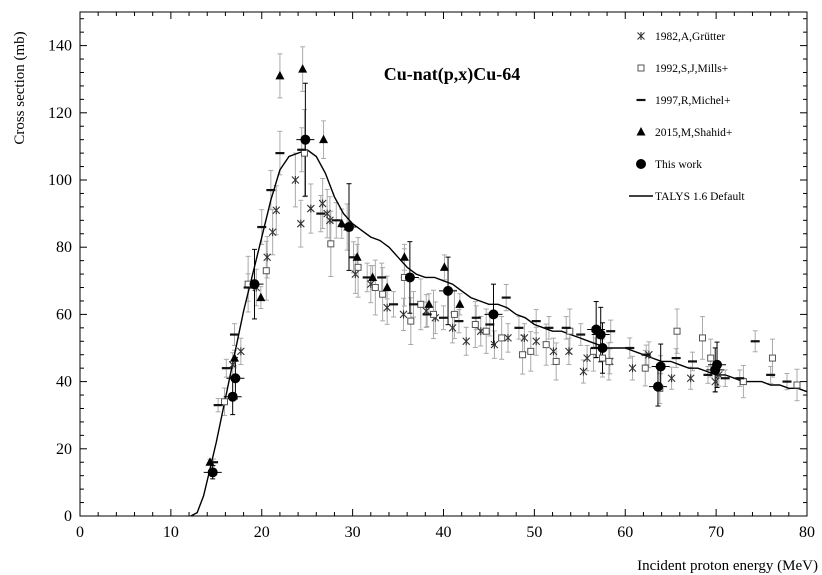 Image resolution: width=822 pixels, height=575 pixels. Describe the element at coordinates (353, 532) in the screenshot. I see `x-tick-label: 30` at that location.